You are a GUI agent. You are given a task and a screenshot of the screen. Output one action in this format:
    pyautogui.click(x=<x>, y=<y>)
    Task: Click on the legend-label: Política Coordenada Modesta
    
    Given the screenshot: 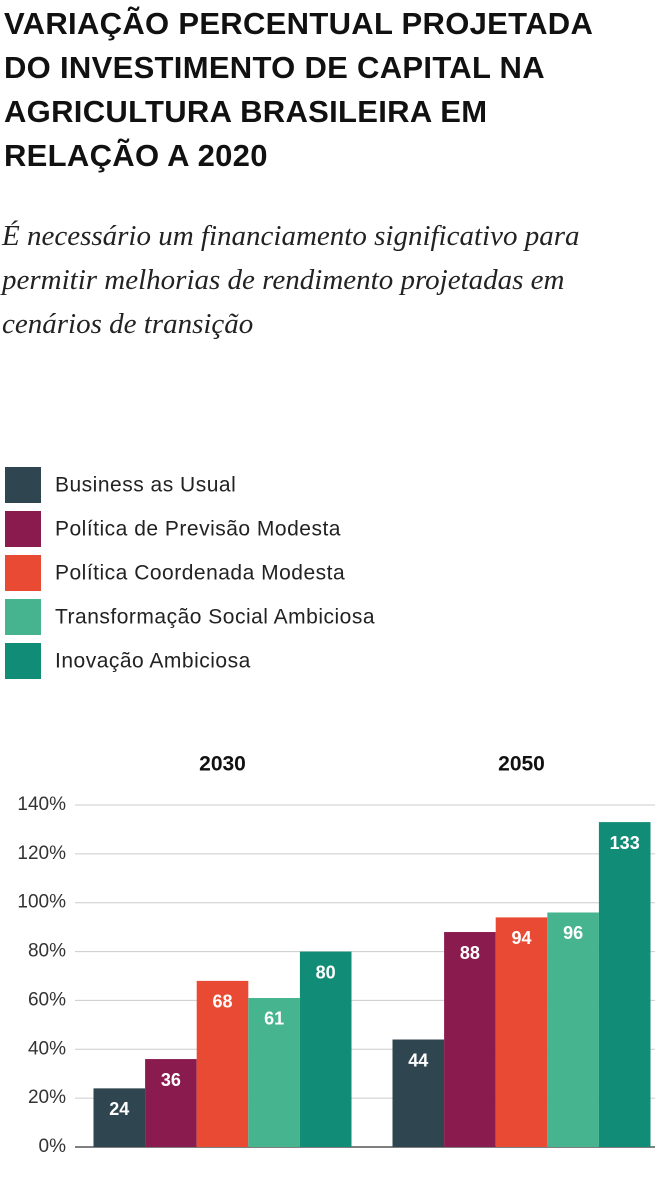 What is the action you would take?
    pyautogui.click(x=200, y=573)
    